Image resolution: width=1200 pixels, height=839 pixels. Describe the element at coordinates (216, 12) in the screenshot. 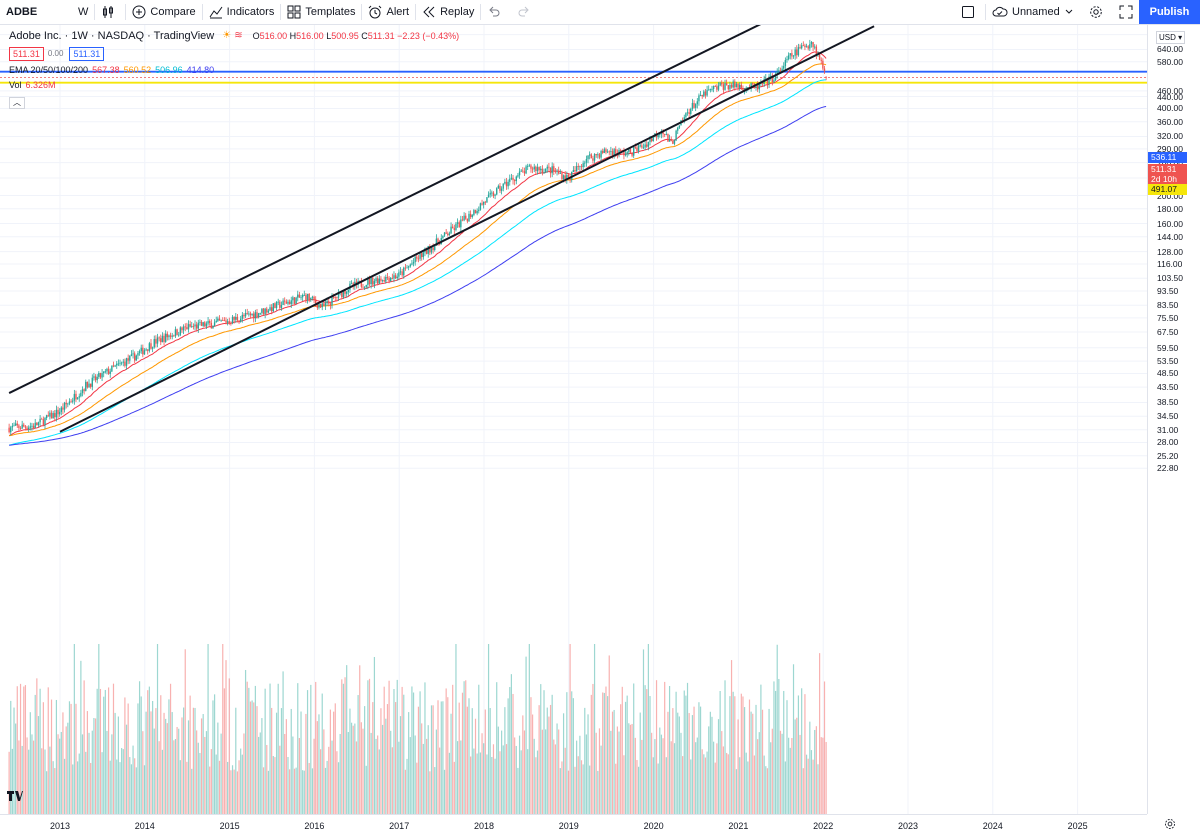

I see `indicators-icon` at that location.